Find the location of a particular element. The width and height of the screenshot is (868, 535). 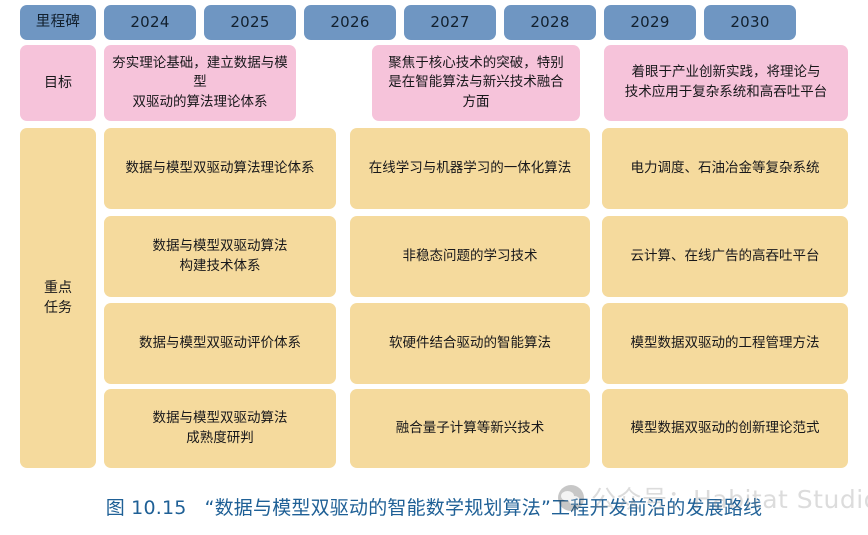

figure-caption-text: “数据与模型双驱动的智能数学规划算法”工程开发前沿的发展路线 is located at coordinates (483, 507).